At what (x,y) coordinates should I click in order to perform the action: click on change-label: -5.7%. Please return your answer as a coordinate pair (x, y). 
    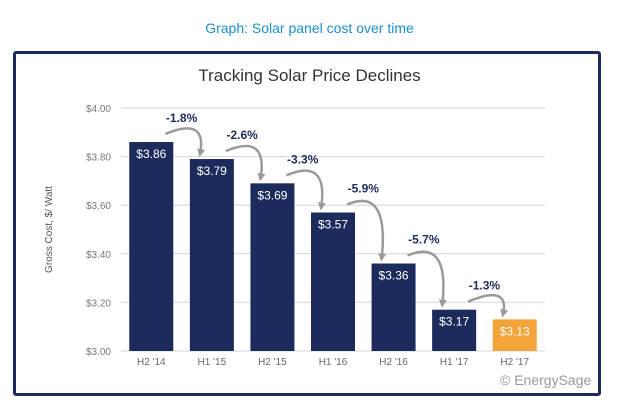
    Looking at the image, I should click on (424, 240).